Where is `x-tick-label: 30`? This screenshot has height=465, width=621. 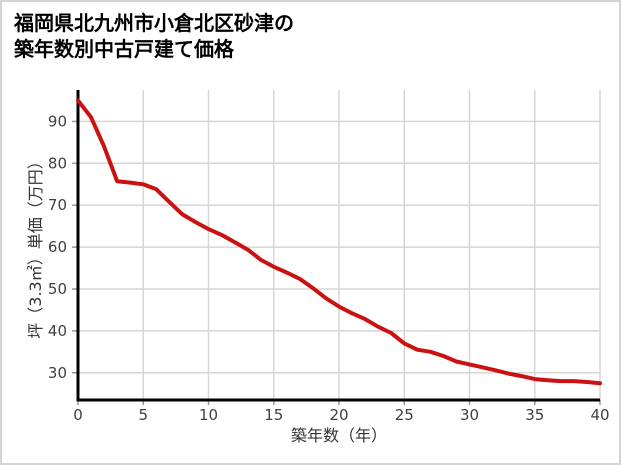 x-tick-label: 30 is located at coordinates (469, 415).